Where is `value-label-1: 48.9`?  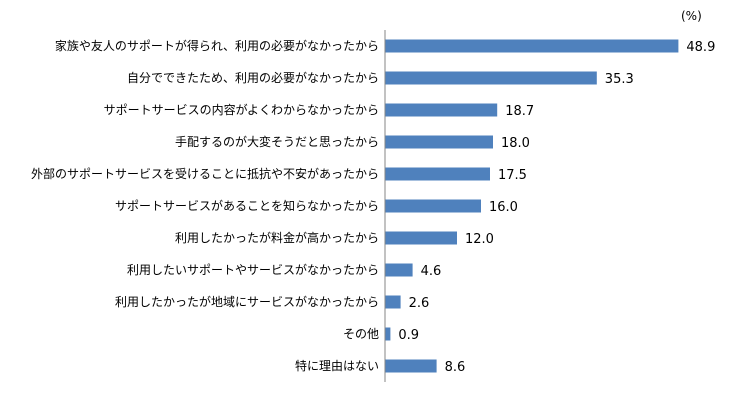 value-label-1: 48.9 is located at coordinates (700, 47).